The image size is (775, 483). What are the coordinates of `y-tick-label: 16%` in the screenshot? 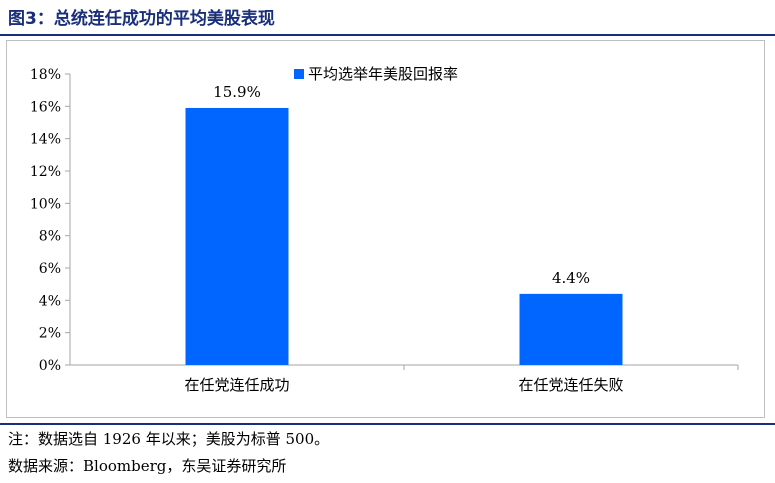 It's located at (45, 107).